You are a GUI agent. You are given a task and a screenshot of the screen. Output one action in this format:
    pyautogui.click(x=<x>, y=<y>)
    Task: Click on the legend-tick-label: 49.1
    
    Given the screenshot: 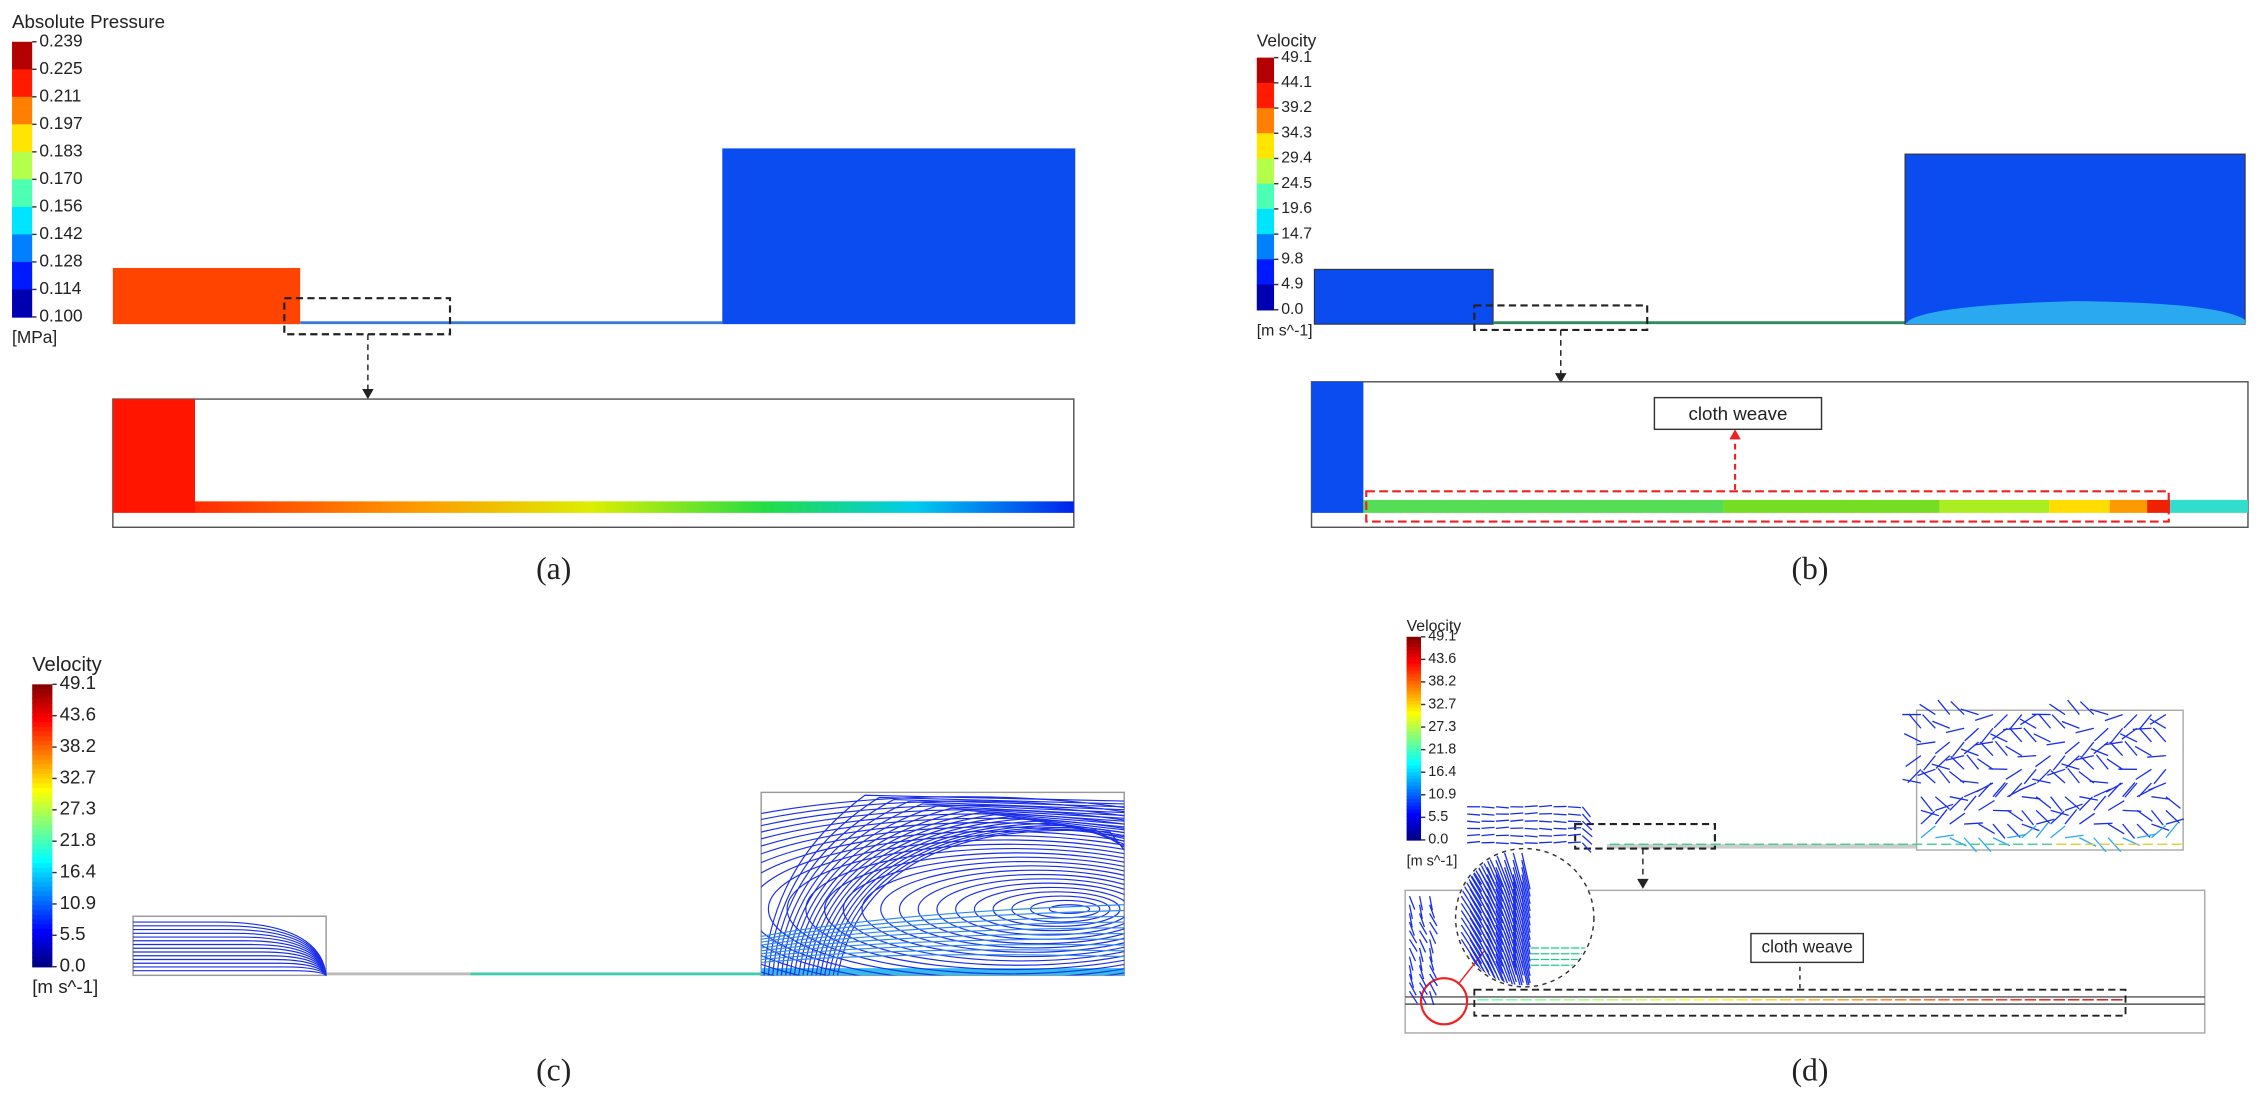 What is the action you would take?
    pyautogui.click(x=1442, y=637)
    